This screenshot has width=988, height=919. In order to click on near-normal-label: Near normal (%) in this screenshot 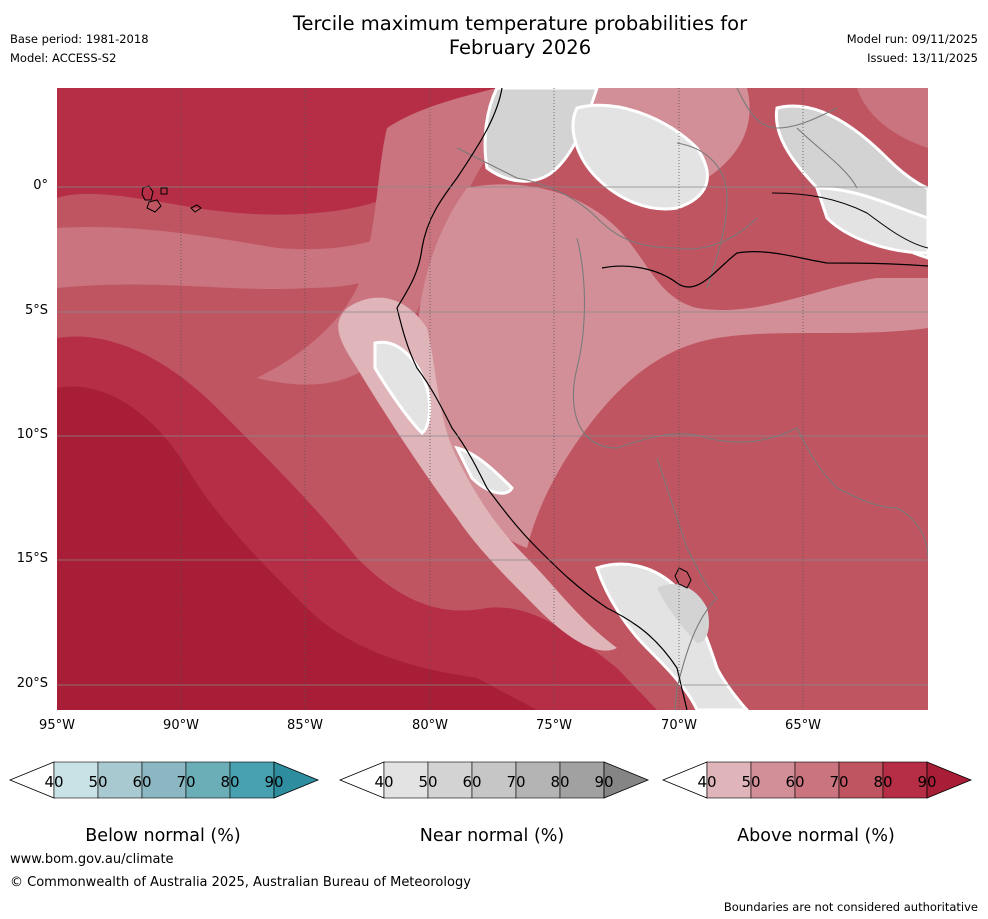, I will do `click(492, 836)`.